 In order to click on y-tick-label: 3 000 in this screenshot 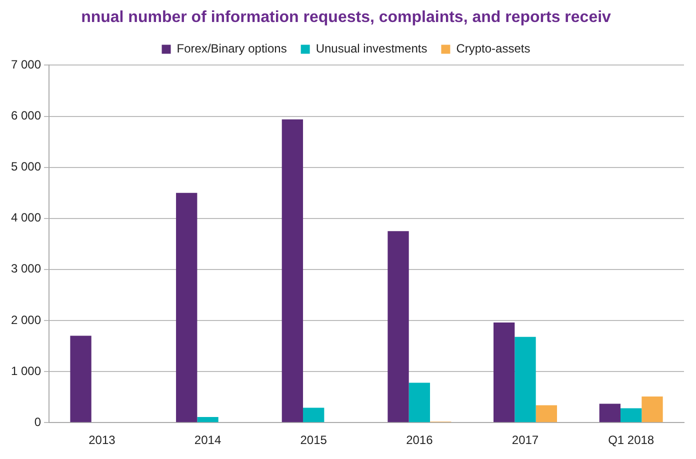, I will do `click(26, 269)`.